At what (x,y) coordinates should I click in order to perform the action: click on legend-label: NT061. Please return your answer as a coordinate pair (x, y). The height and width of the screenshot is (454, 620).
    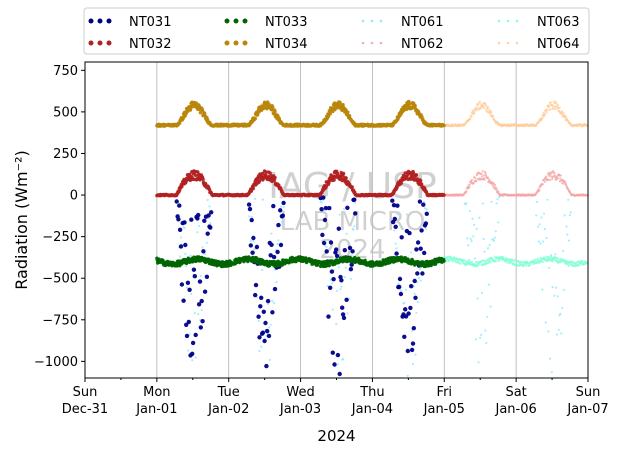
    Looking at the image, I should click on (422, 22).